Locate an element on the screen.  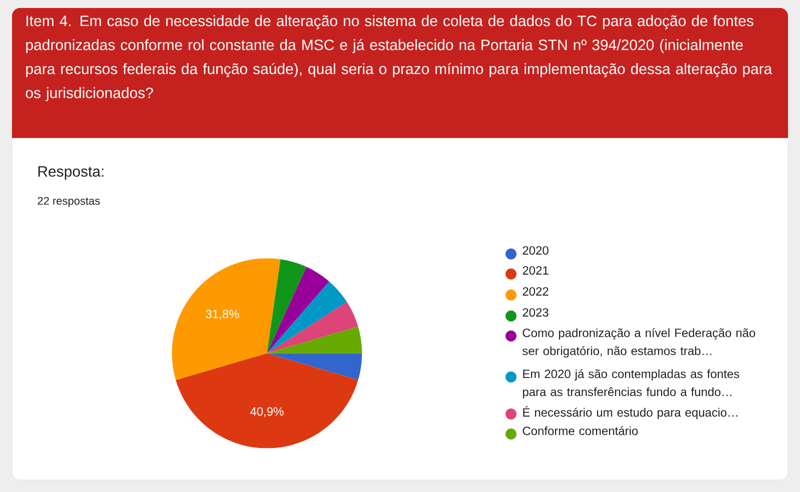
chart-subtitle: Resposta: is located at coordinates (71, 173).